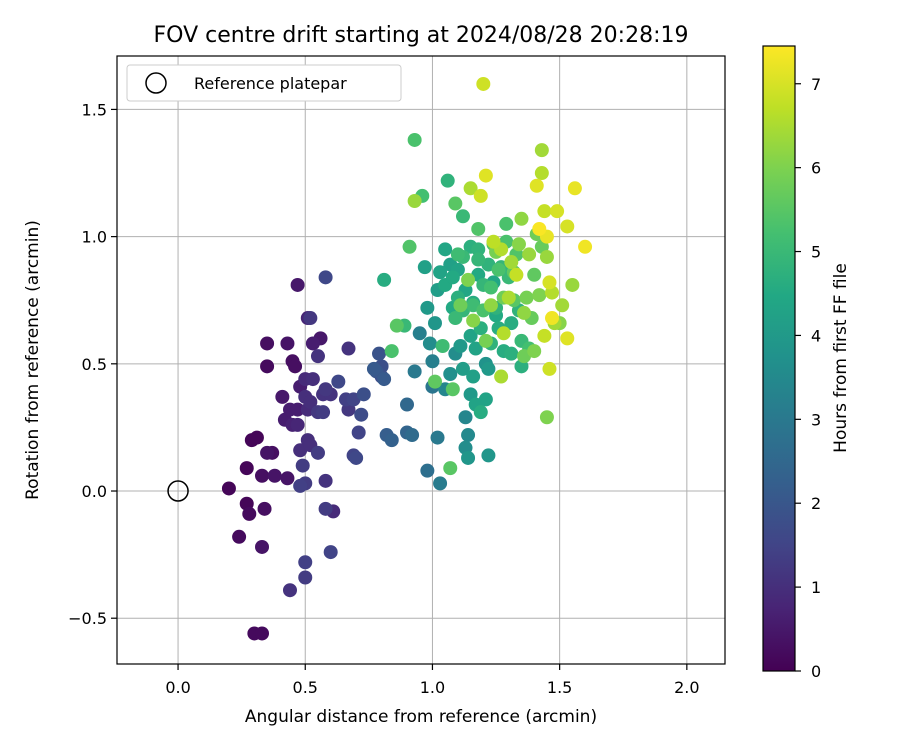 The image size is (900, 754). I want to click on colorbar-tick-label: 4, so click(816, 335).